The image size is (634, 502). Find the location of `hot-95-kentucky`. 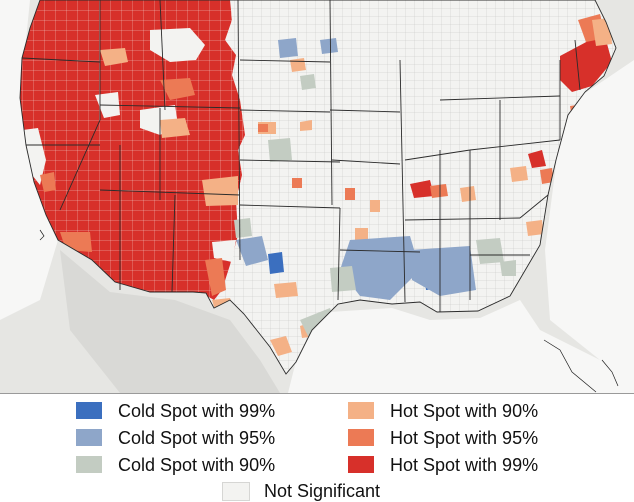

hot-95-kentucky is located at coordinates (439, 191).